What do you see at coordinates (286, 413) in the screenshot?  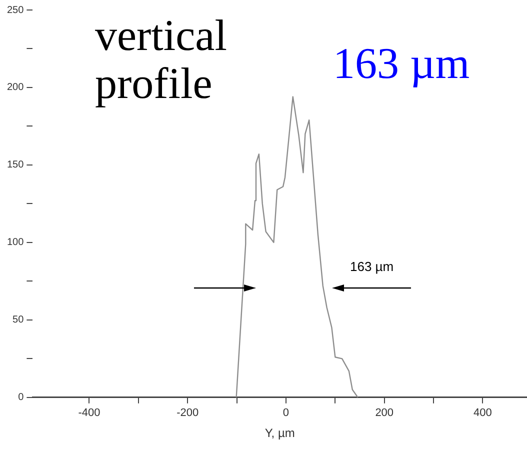 I see `x-tick-label: 0` at bounding box center [286, 413].